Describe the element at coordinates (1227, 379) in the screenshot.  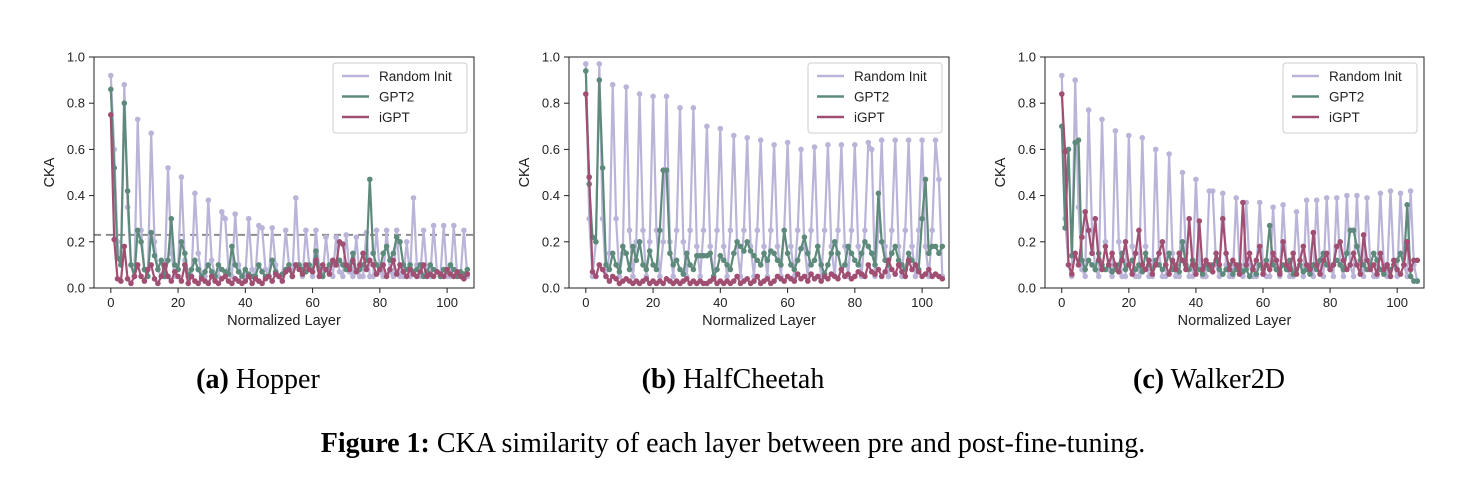
I see `subcaption-walker2d-name: Walker2D` at that location.